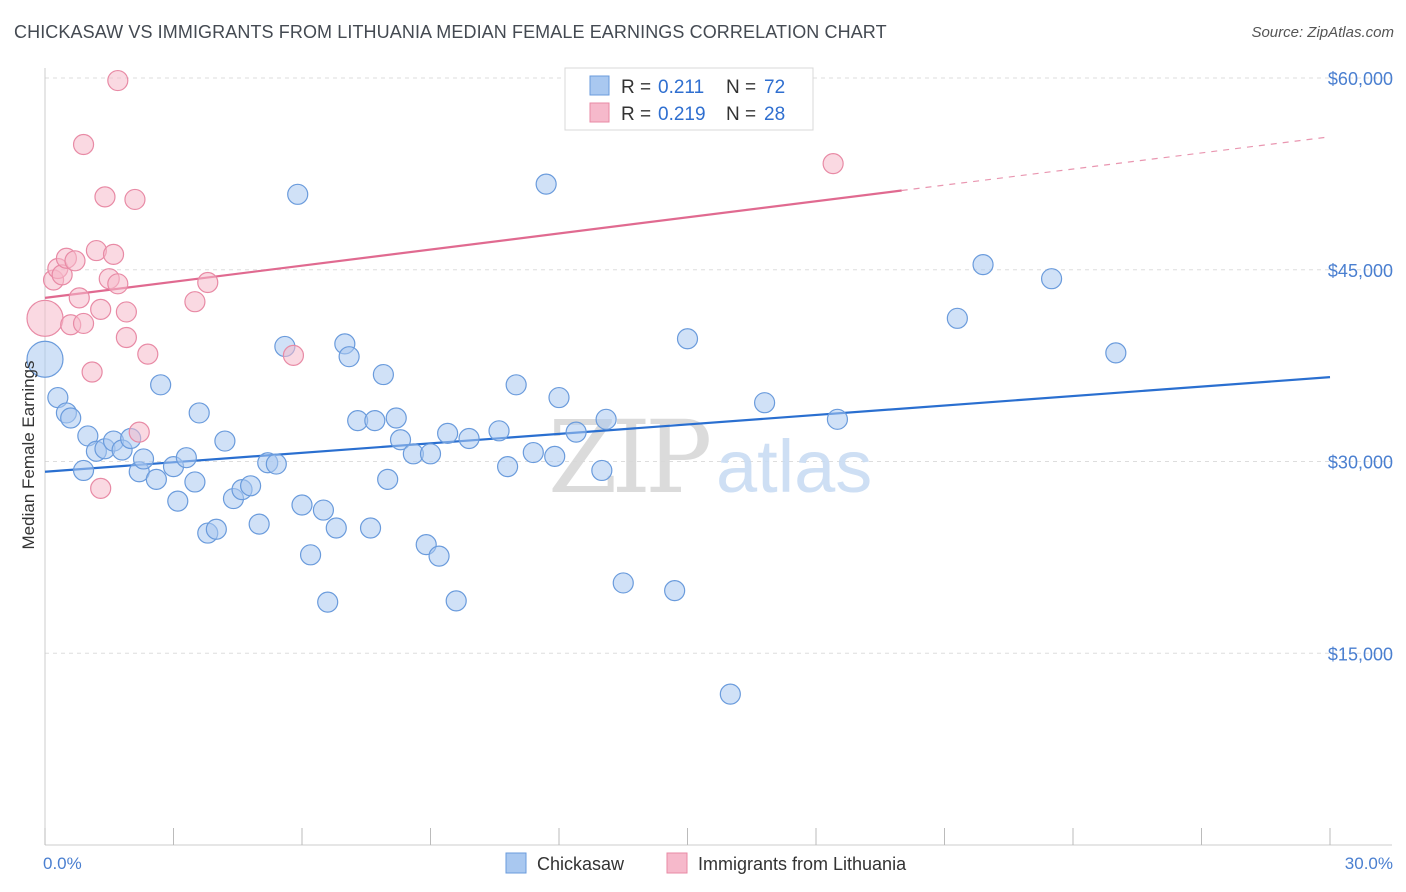  What do you see at coordinates (774, 87) in the screenshot?
I see `legend-n-value-1: 72` at bounding box center [774, 87].